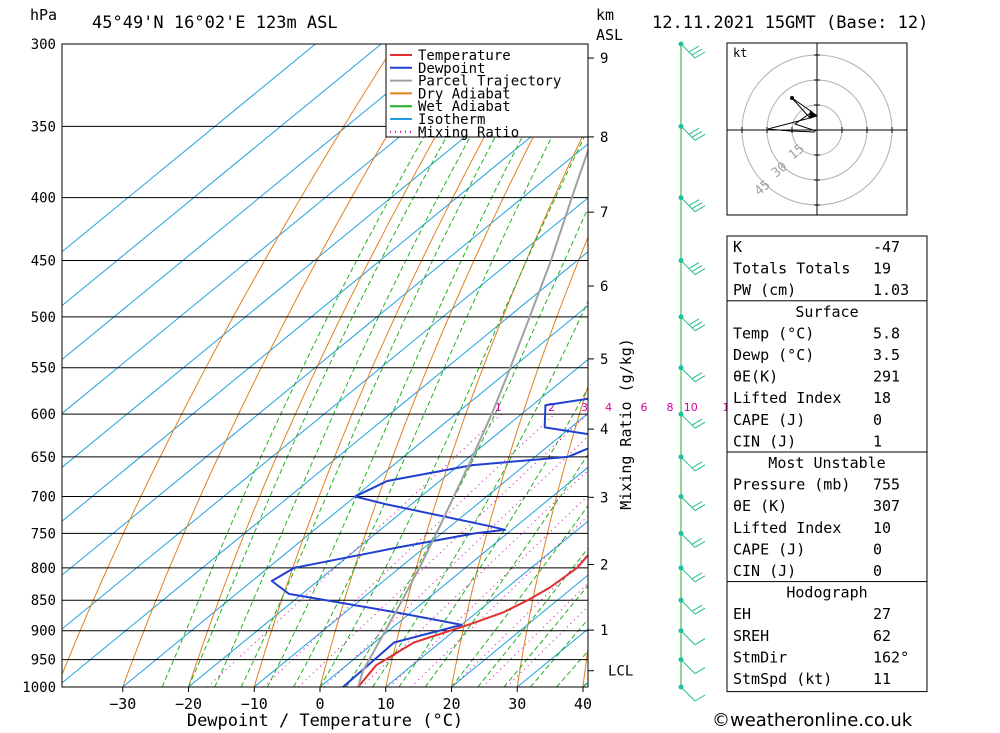 This screenshot has width=1000, height=733. Describe the element at coordinates (826, 463) in the screenshot. I see `most-unstable-indices-title: Most Unstable` at that location.